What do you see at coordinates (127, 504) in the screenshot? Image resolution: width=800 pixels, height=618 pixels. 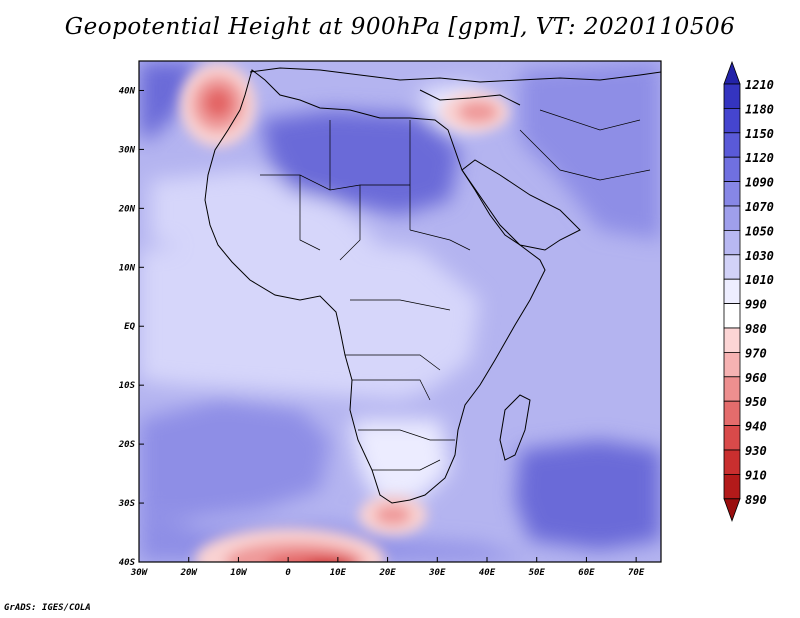 I see `lat-label: 30S` at bounding box center [127, 504].